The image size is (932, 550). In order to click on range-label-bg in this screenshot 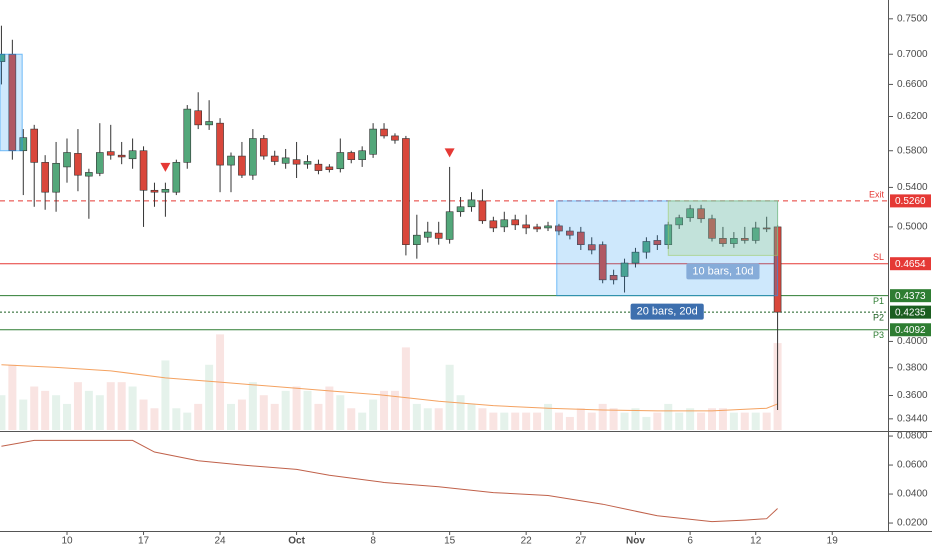, I will do `click(723, 271)`.